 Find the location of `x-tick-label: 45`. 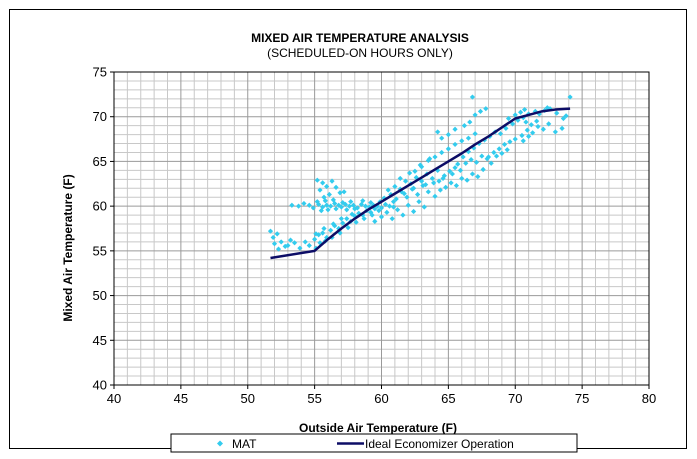

x-tick-label: 45 is located at coordinates (181, 398).